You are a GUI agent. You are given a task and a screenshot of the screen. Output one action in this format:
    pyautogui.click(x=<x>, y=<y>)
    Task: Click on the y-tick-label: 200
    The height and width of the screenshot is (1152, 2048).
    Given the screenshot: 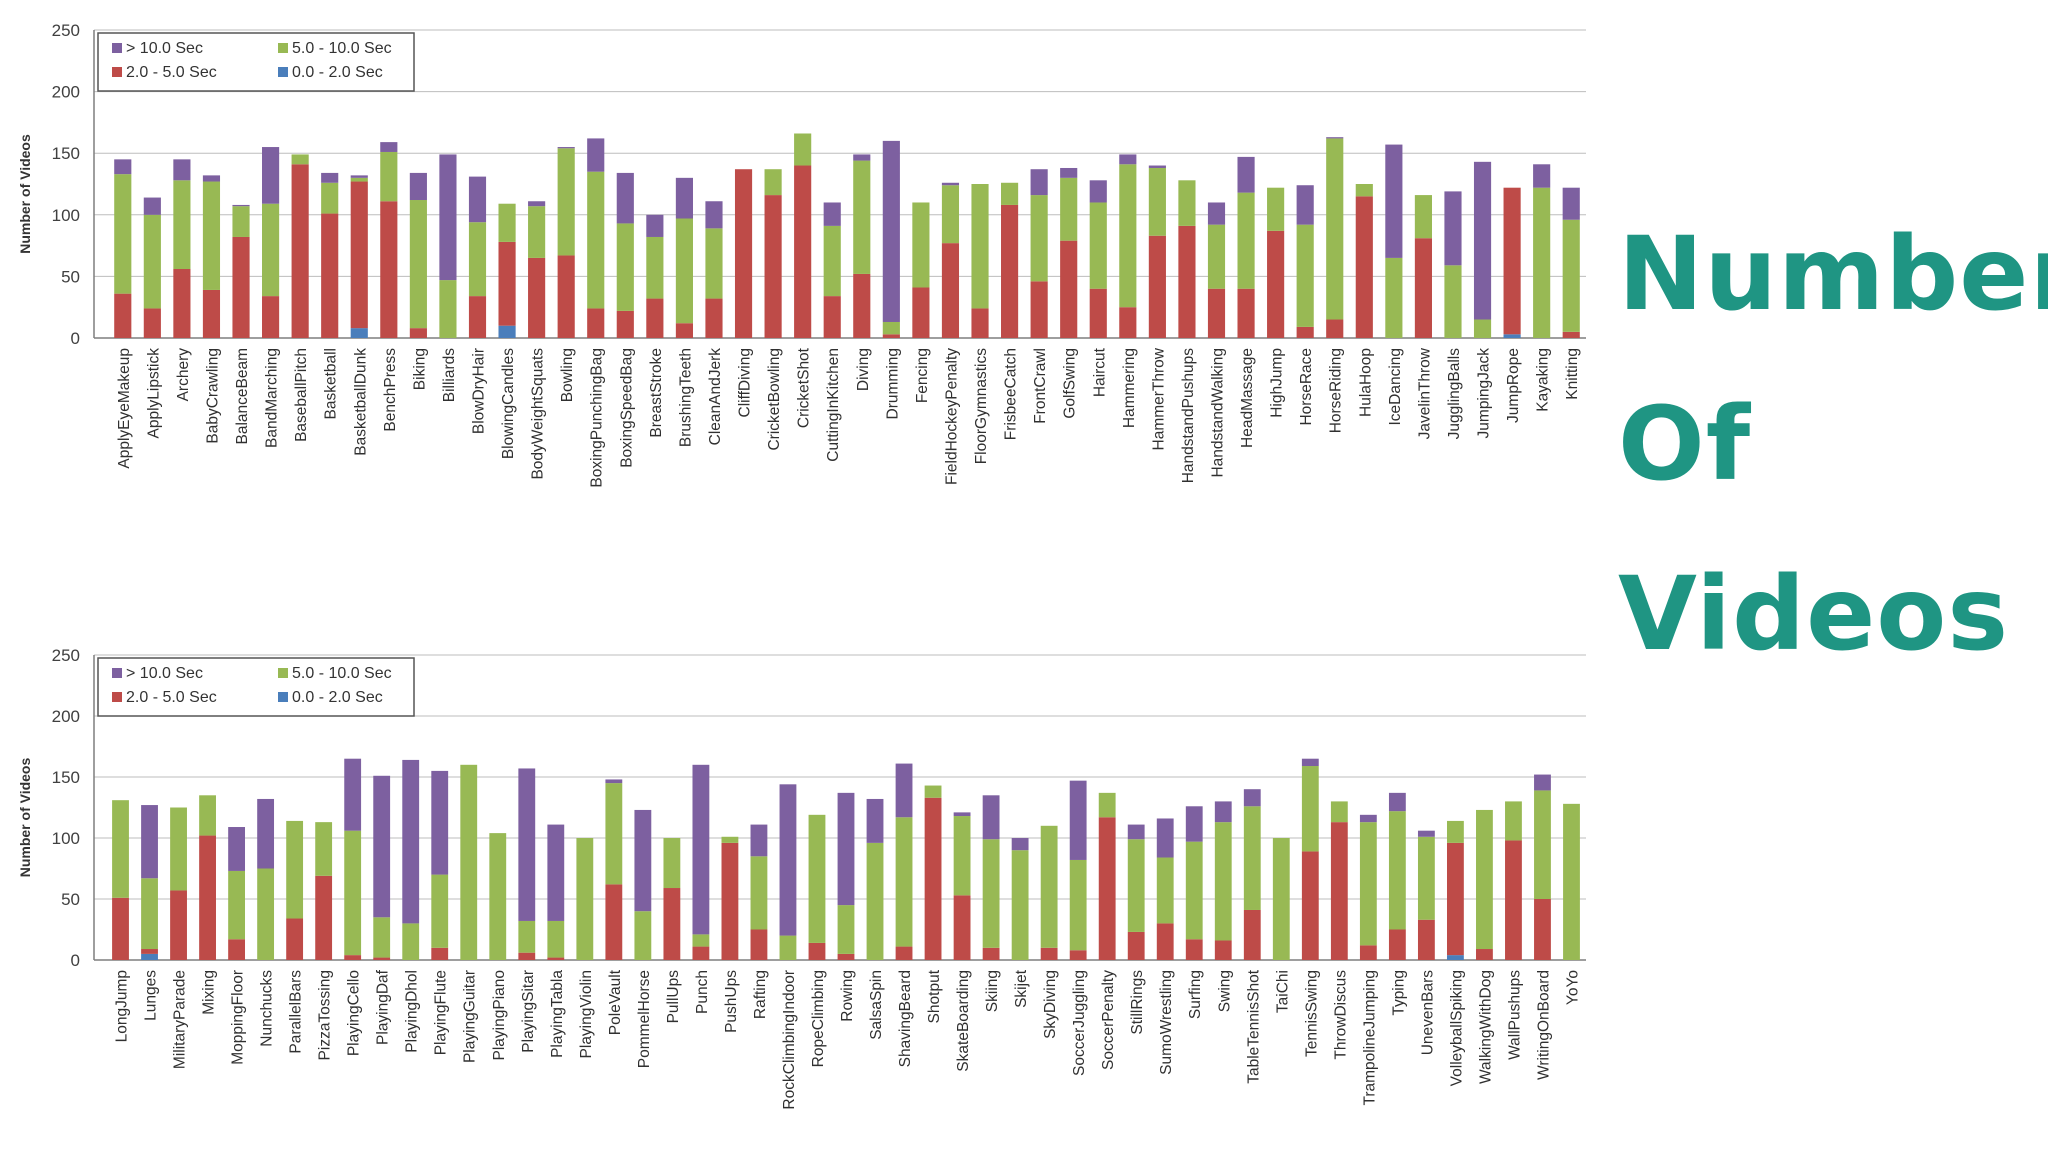 What is the action you would take?
    pyautogui.click(x=66, y=92)
    